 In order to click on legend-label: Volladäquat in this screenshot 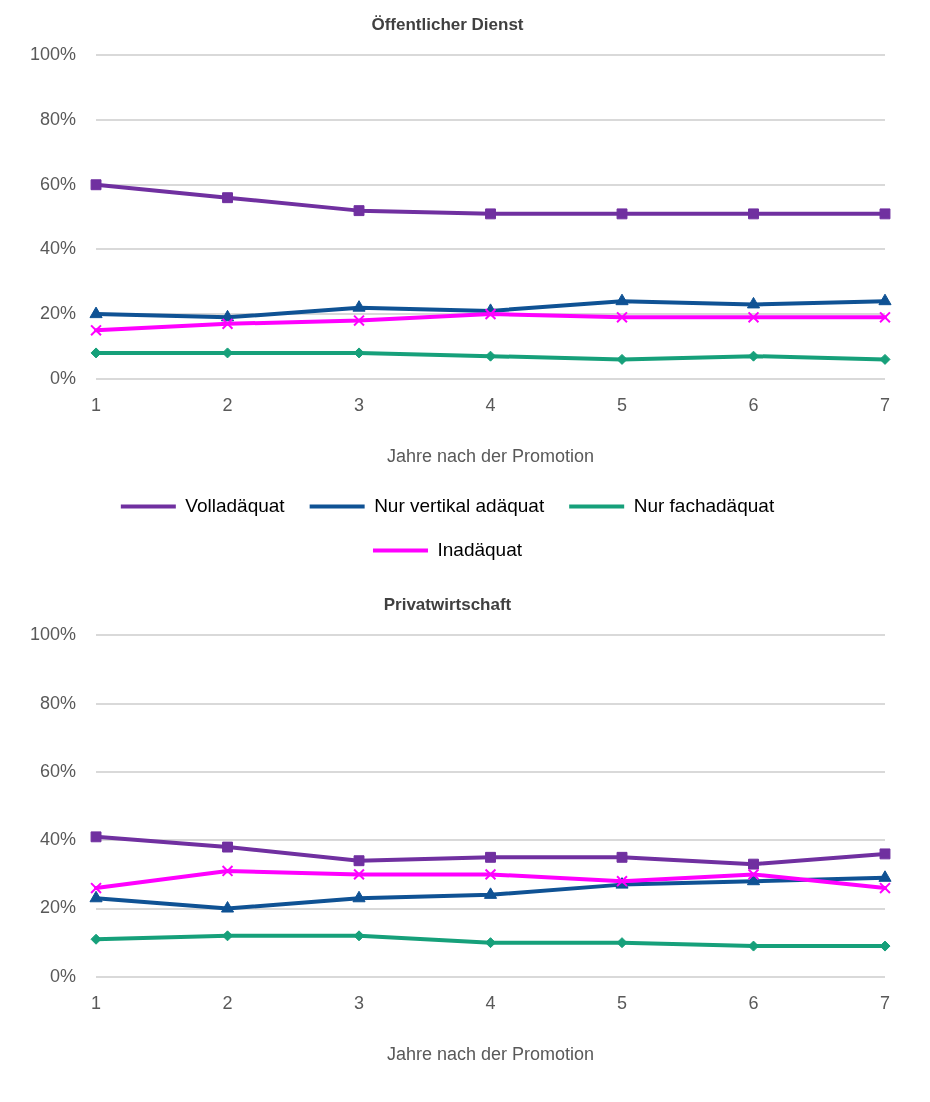, I will do `click(235, 505)`.